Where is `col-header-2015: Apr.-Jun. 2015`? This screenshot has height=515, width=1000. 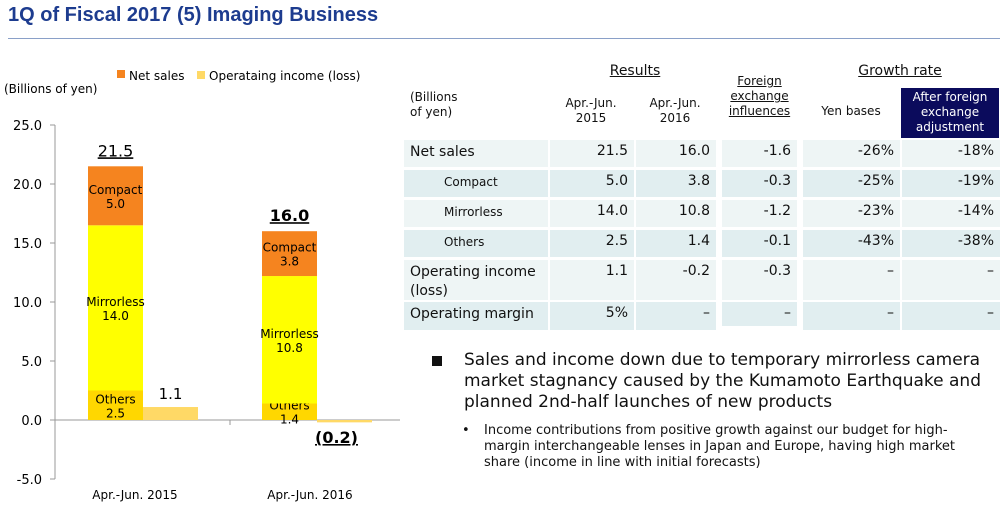
col-header-2015: Apr.-Jun. 2015 is located at coordinates (591, 110).